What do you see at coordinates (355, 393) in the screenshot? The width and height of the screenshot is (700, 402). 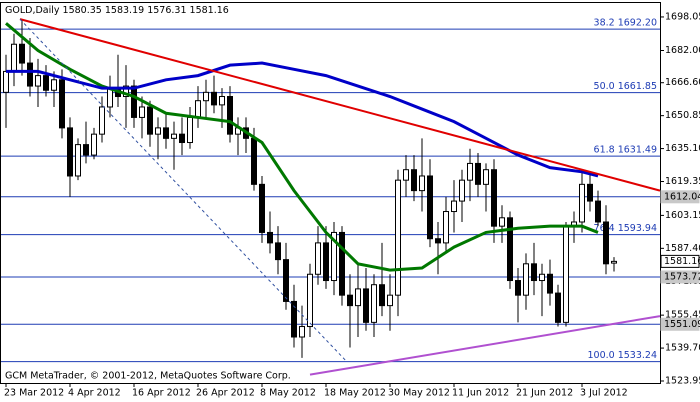 I see `x-tick-label: 18 May 2012` at bounding box center [355, 393].